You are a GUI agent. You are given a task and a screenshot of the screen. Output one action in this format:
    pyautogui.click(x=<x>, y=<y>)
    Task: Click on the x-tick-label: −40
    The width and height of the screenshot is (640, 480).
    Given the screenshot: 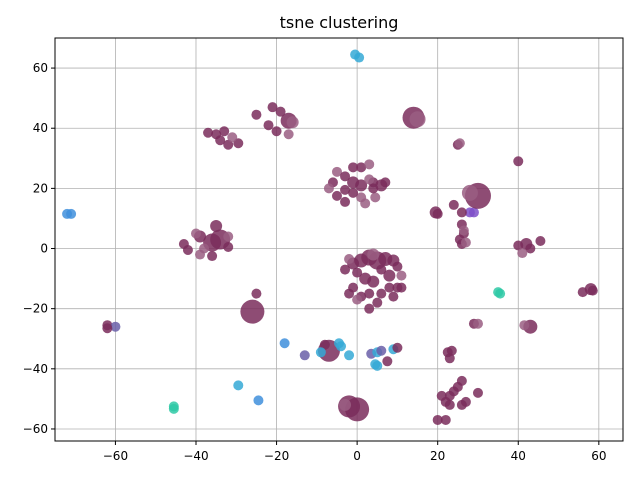 What is the action you would take?
    pyautogui.click(x=195, y=456)
    